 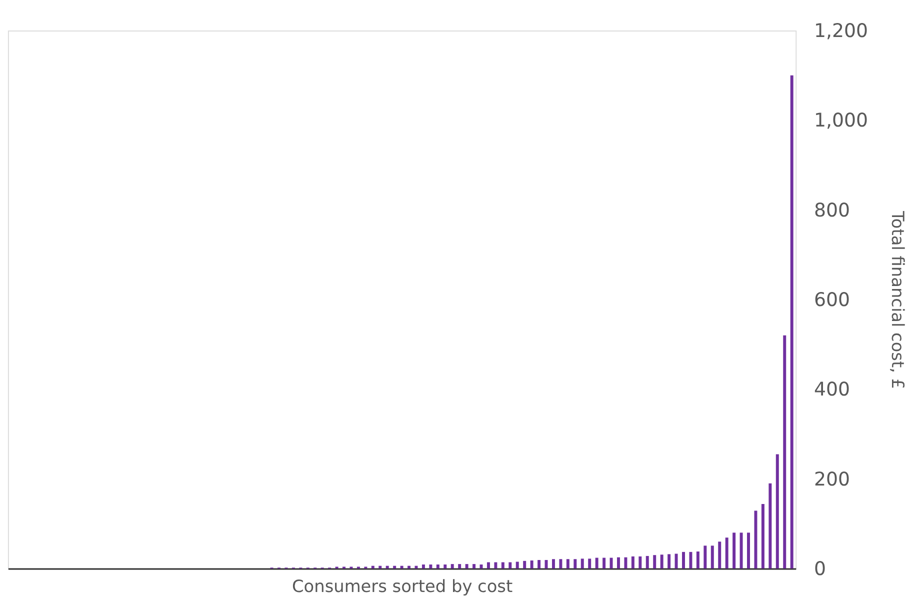 I want to click on y-tick-label: 800, so click(x=832, y=210).